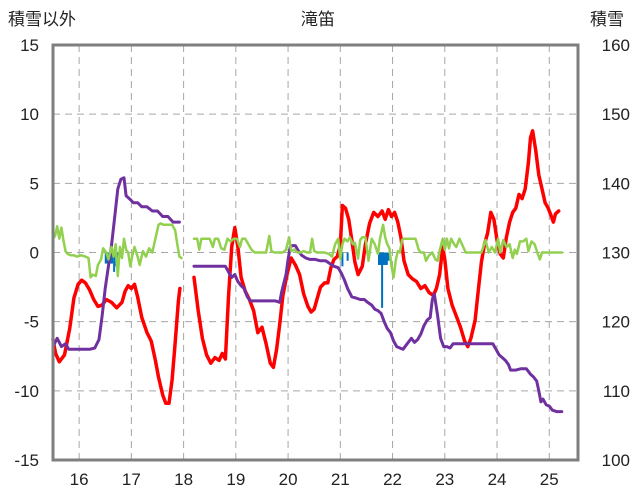 The height and width of the screenshot is (501, 636). I want to click on y-right-tick-label: 150, so click(616, 114).